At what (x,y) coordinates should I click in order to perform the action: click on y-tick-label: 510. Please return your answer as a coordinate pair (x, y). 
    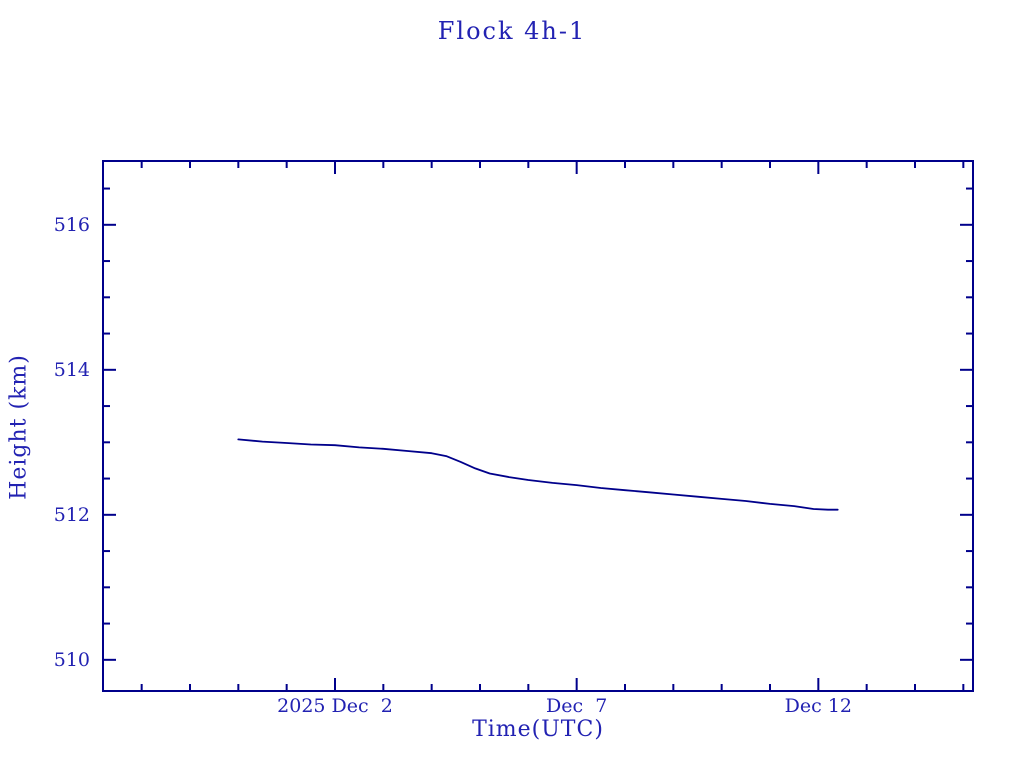
    Looking at the image, I should click on (72, 660).